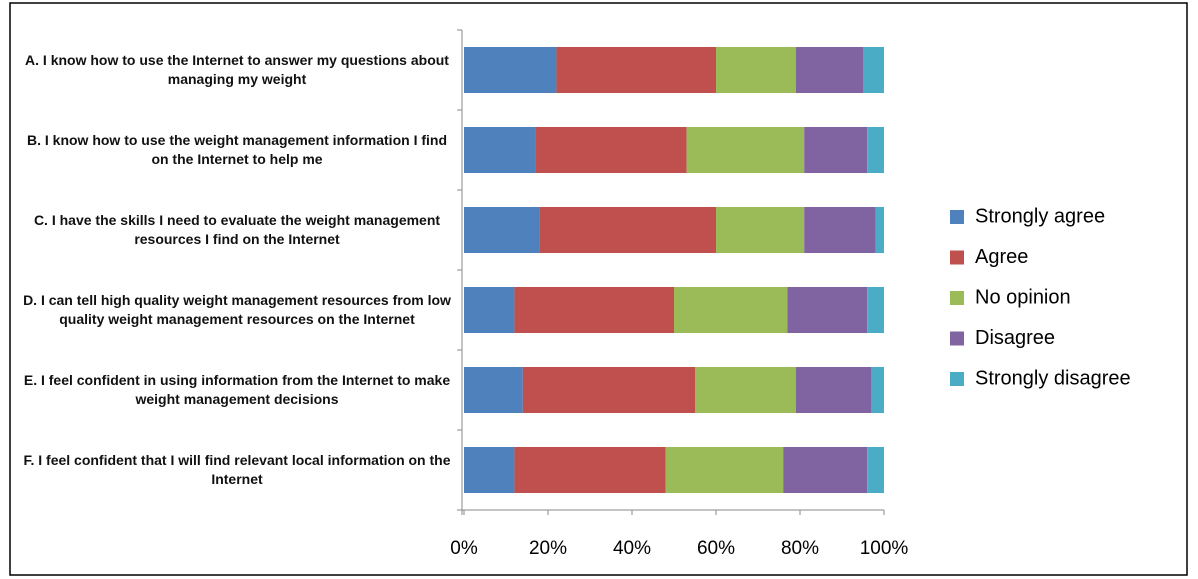  What do you see at coordinates (1015, 338) in the screenshot?
I see `legend-label: Disagree` at bounding box center [1015, 338].